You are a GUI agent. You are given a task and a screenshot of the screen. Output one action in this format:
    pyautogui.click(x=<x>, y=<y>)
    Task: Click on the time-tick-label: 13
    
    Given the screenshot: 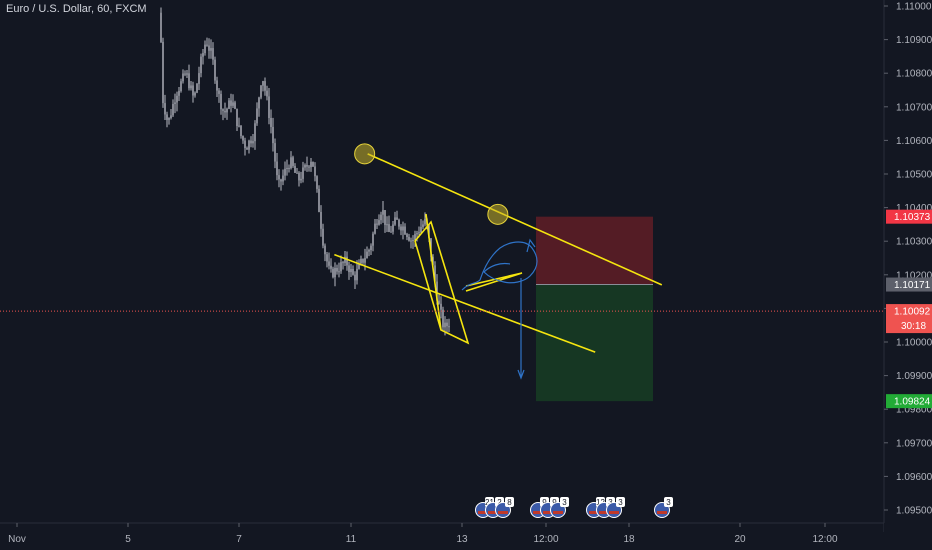 What is the action you would take?
    pyautogui.click(x=462, y=539)
    